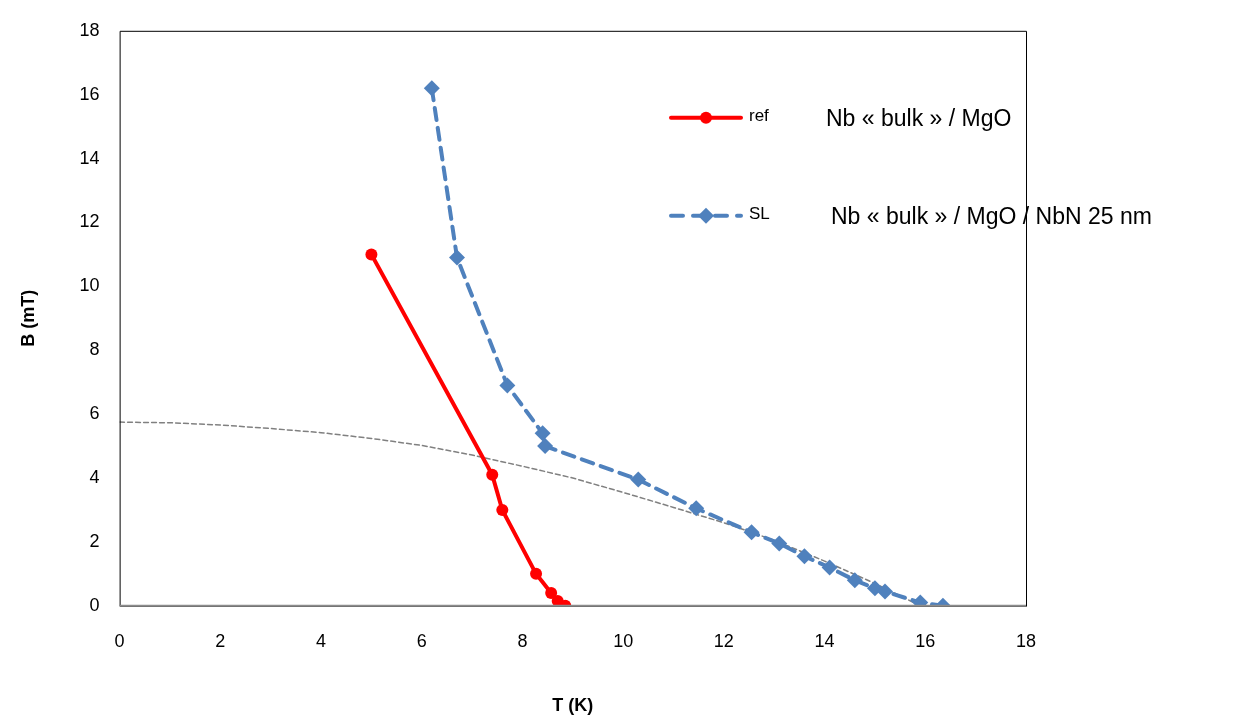  What do you see at coordinates (573, 705) in the screenshot?
I see `x-axis-title: T (K)` at bounding box center [573, 705].